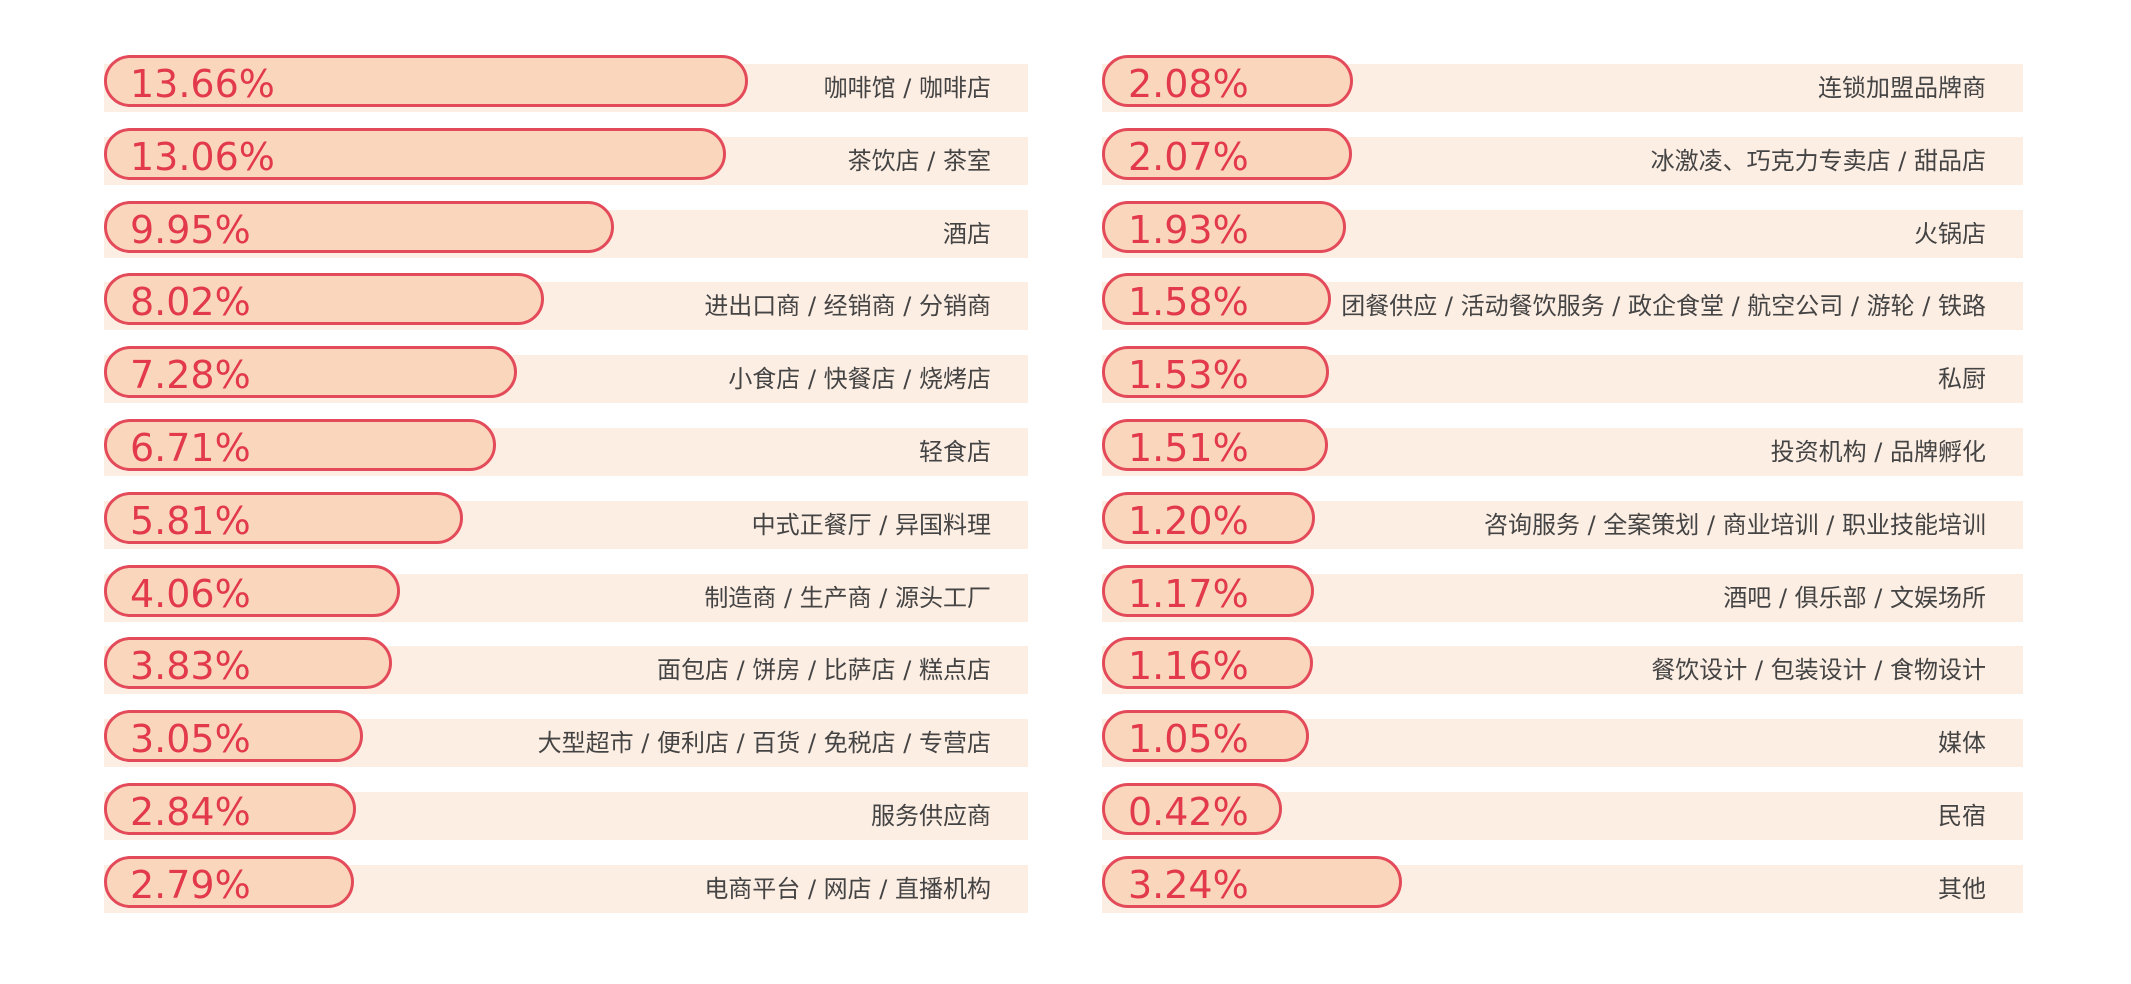 The image size is (2131, 984). I want to click on category-label: 咨询服务 / 全案策划 / 商业培训 / 职业技能培训, so click(1734, 524).